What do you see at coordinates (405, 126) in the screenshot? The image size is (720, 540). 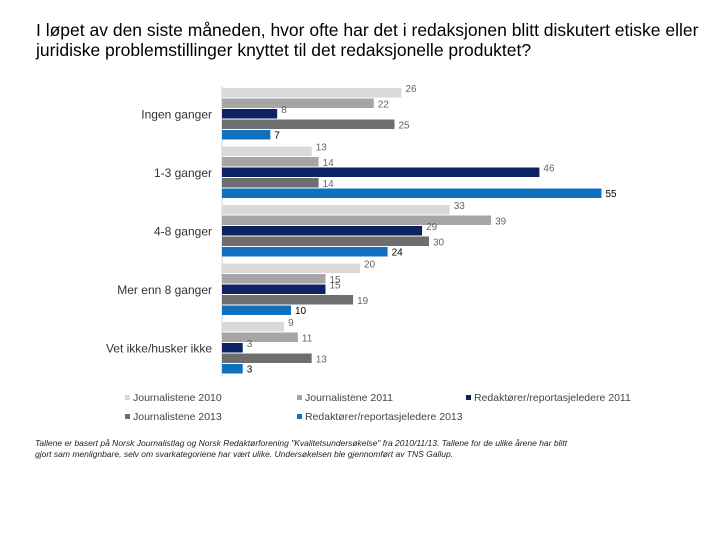 I see `data-label: 25` at bounding box center [405, 126].